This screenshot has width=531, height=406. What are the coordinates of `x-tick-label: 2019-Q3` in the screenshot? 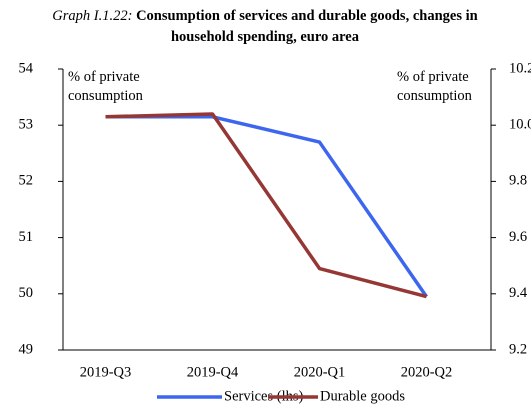 It's located at (106, 372).